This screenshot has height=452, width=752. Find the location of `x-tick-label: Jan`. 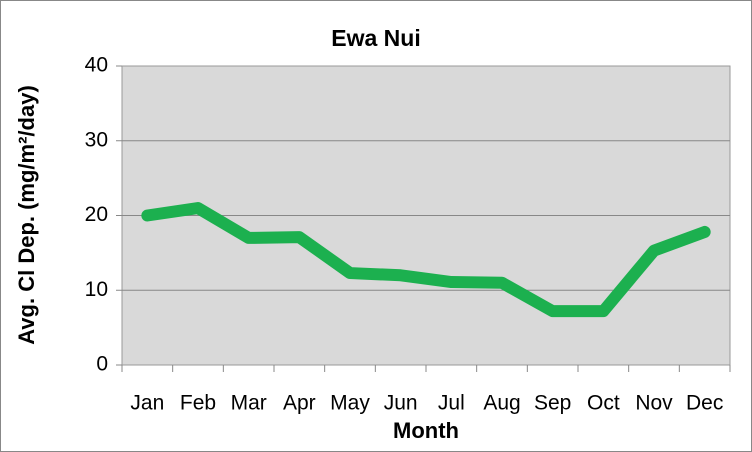

x-tick-label: Jan is located at coordinates (147, 403).